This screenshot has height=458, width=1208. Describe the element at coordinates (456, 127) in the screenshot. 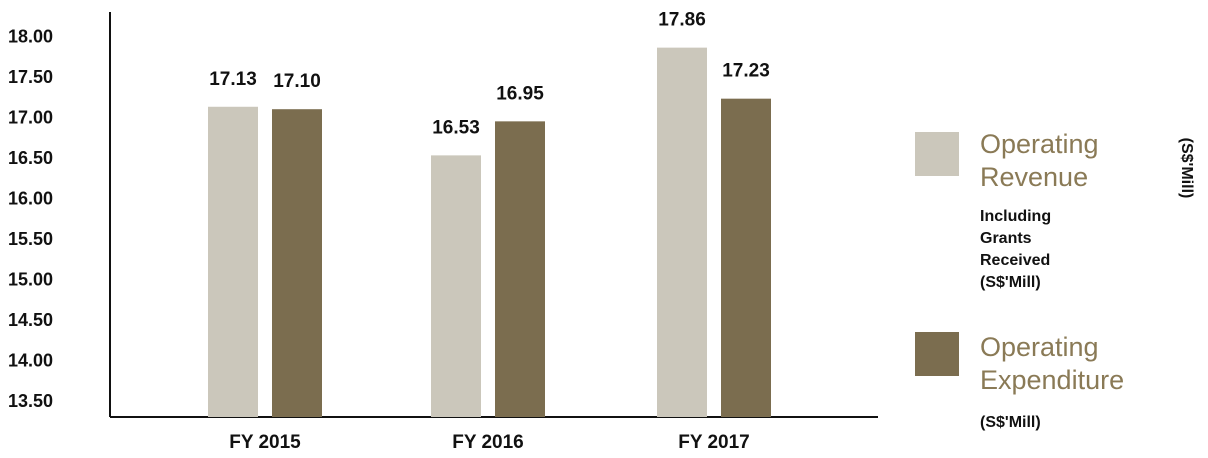

I see `data-label: 16.53` at that location.